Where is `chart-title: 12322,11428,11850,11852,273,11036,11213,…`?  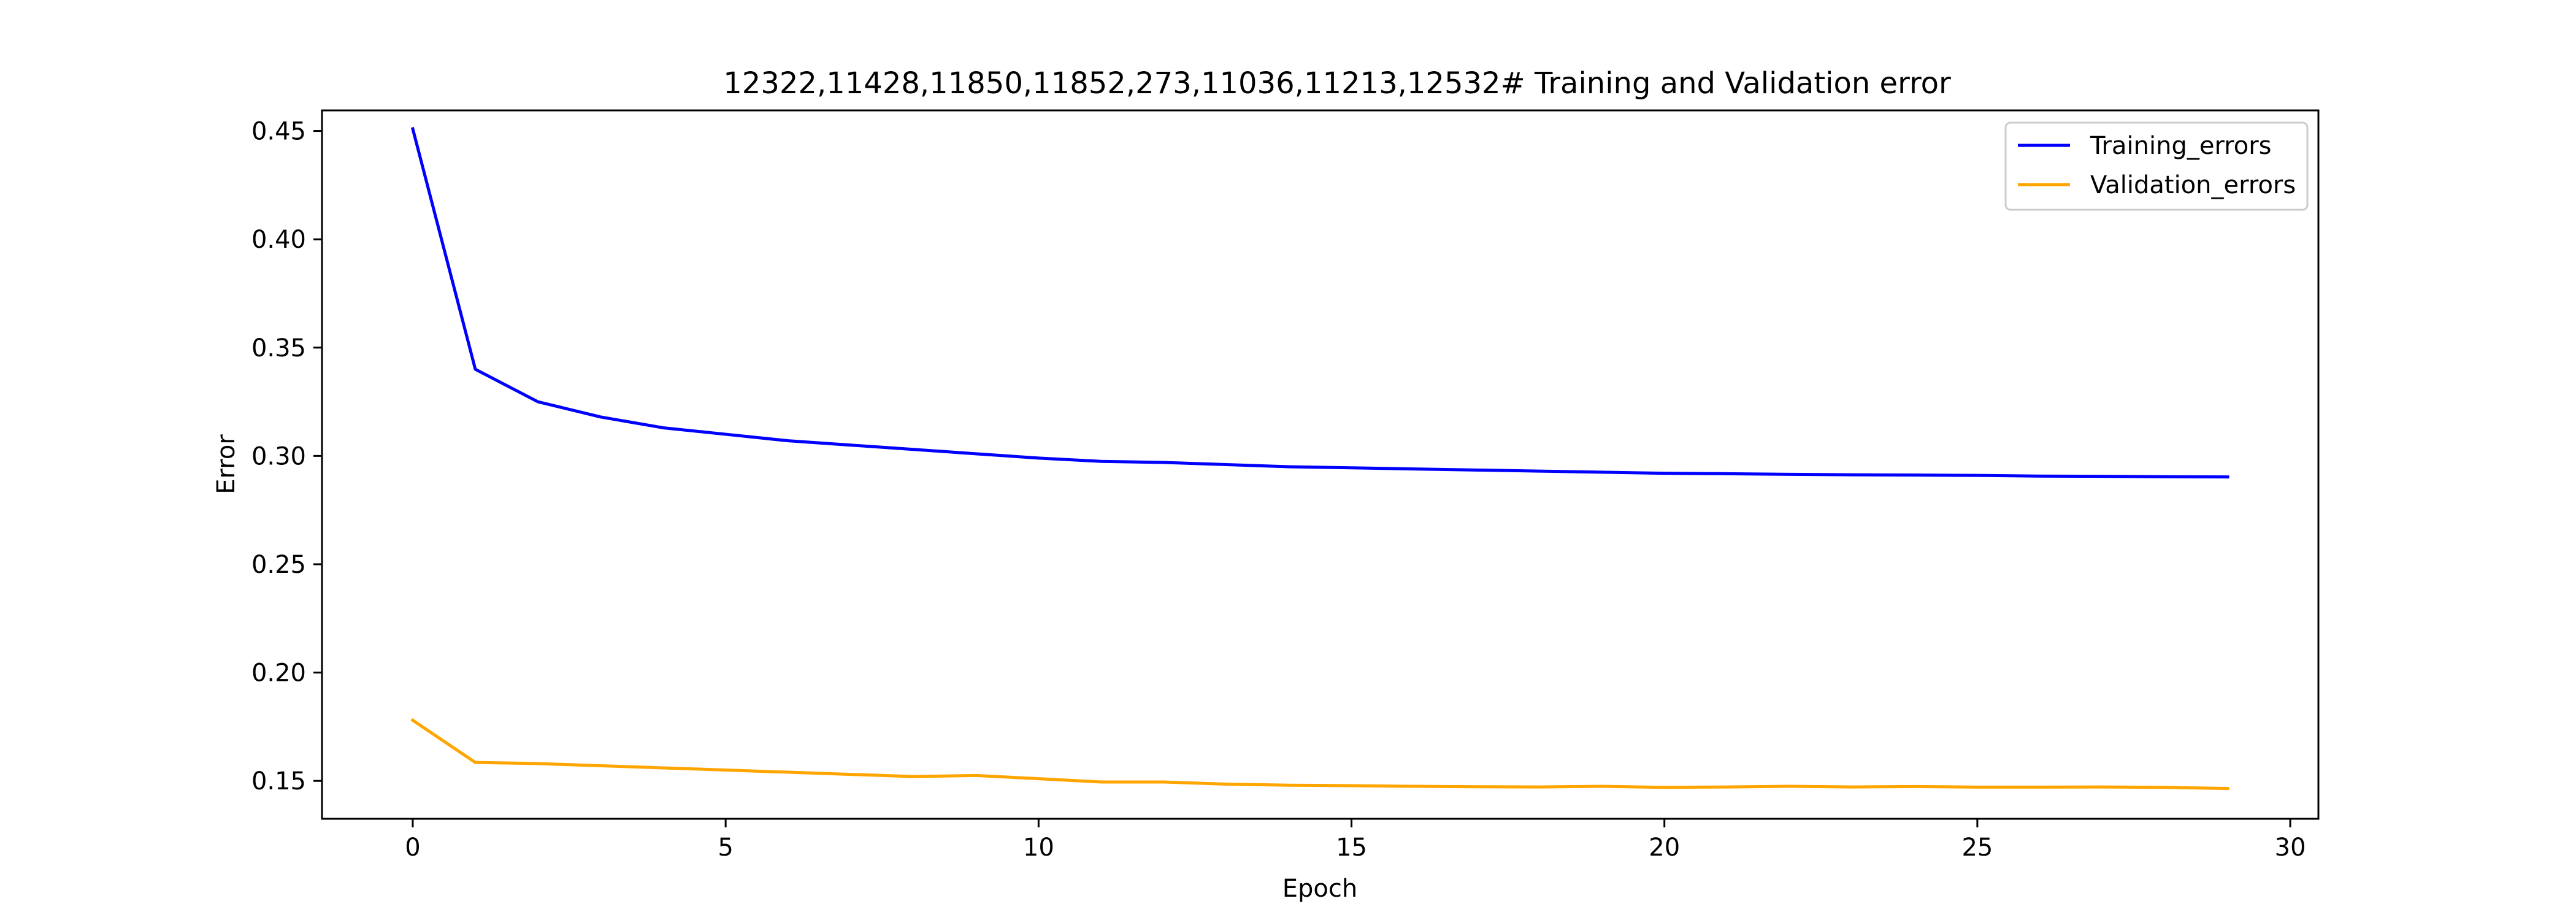 chart-title: 12322,11428,11850,11852,273,11036,11213,… is located at coordinates (1337, 83).